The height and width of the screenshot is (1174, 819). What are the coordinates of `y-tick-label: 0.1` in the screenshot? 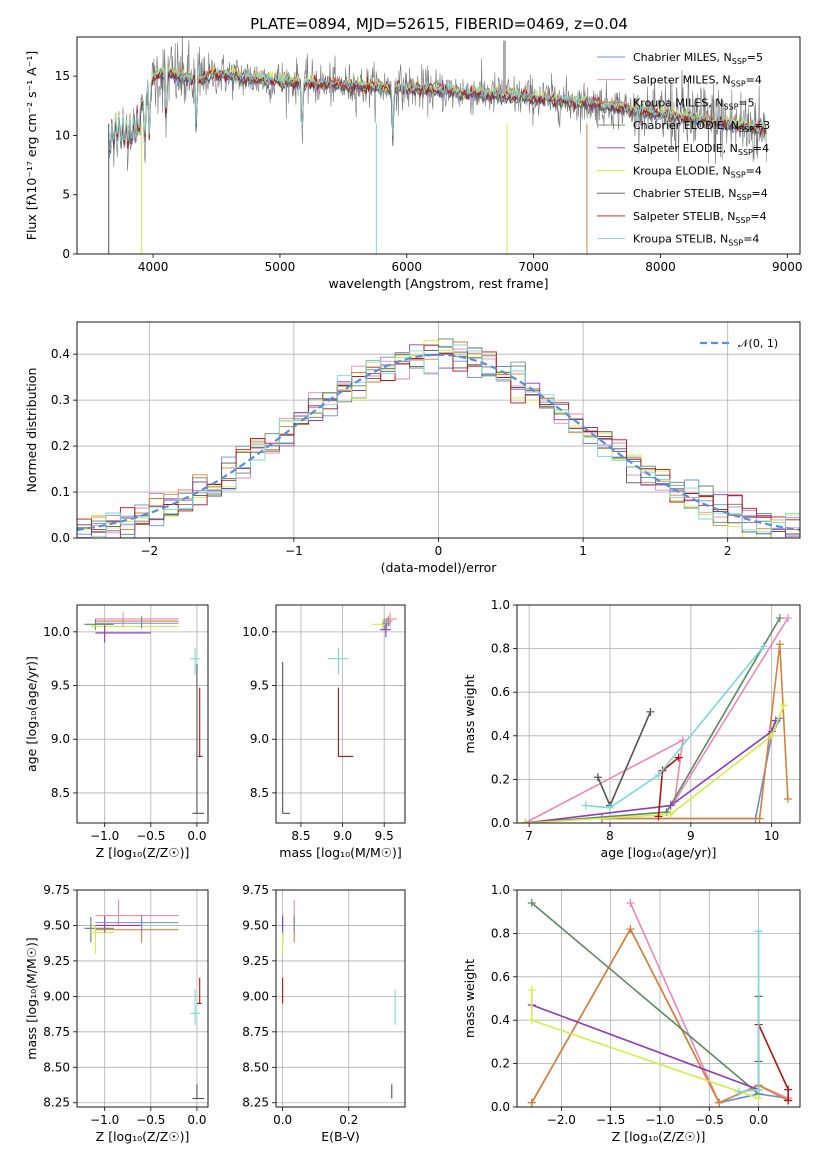 It's located at (60, 492).